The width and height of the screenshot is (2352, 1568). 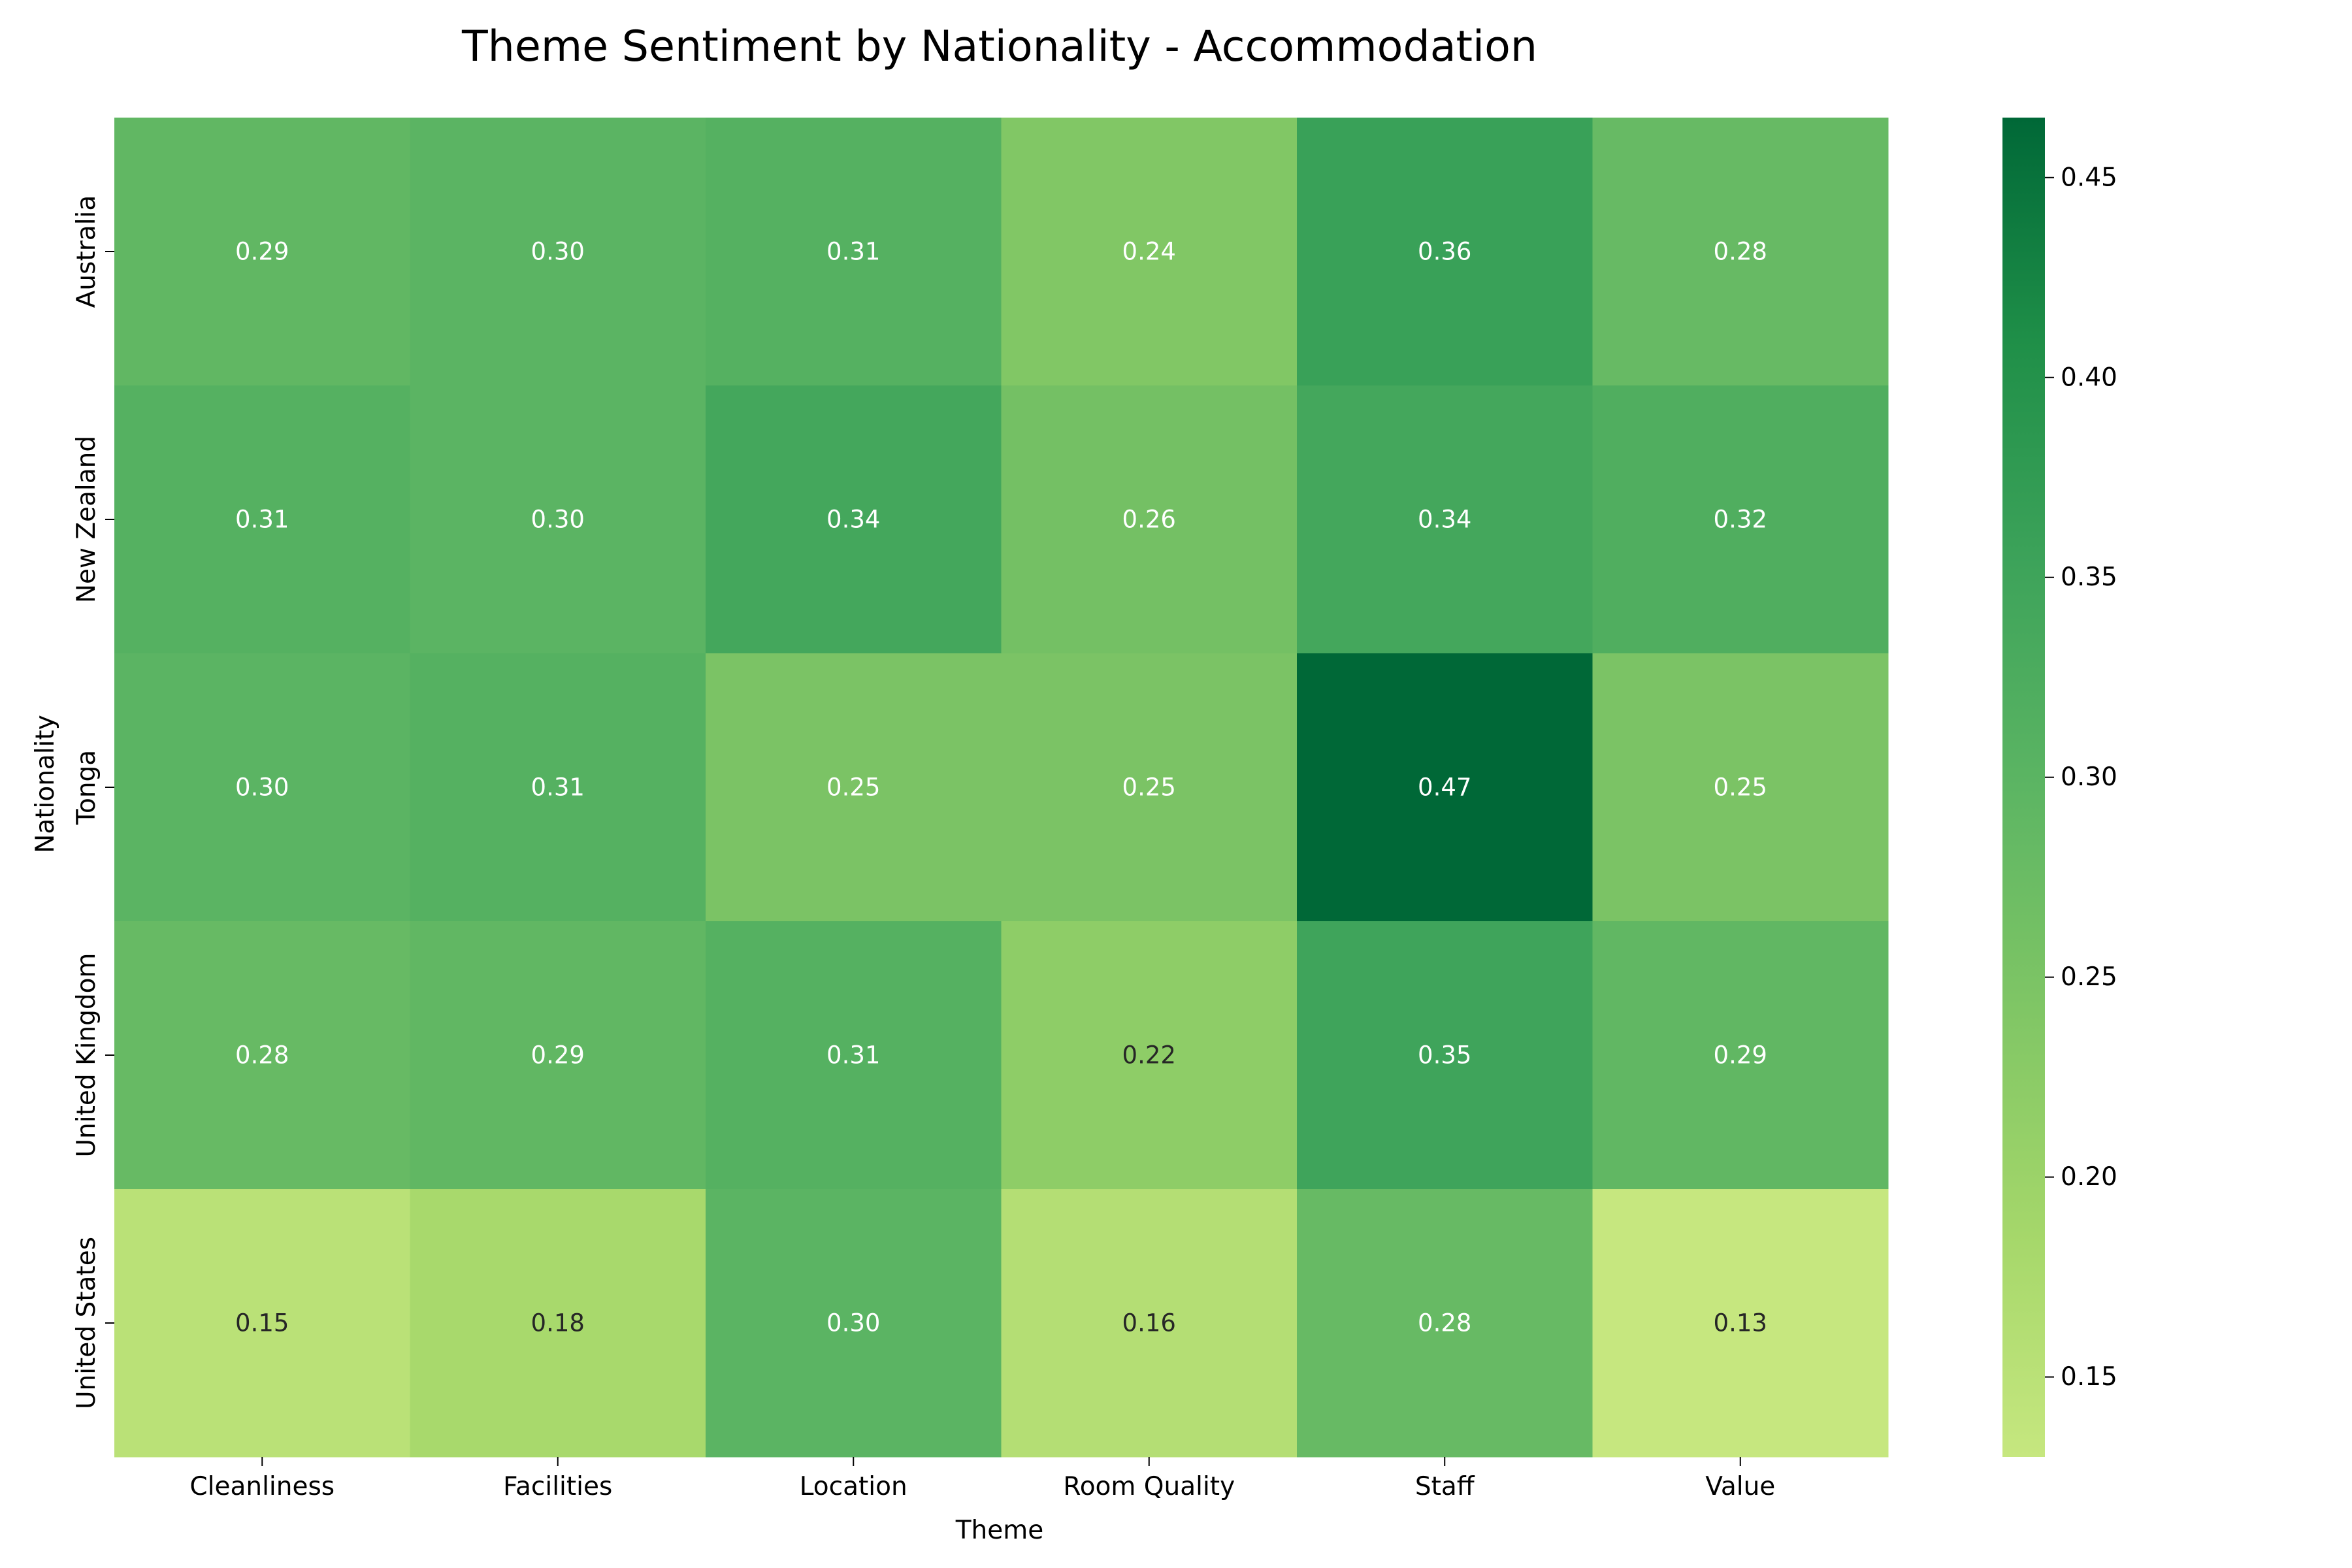 I want to click on colorbar-tick-label: 0.35, so click(x=2089, y=577).